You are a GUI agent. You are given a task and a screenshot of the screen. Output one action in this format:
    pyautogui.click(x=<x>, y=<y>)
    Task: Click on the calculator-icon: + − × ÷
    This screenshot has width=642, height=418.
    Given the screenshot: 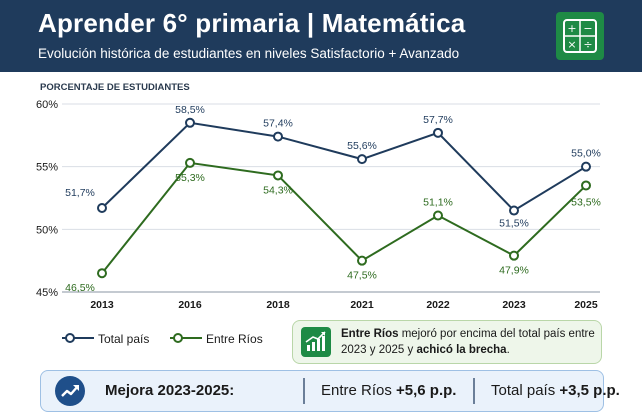 What is the action you would take?
    pyautogui.click(x=580, y=36)
    